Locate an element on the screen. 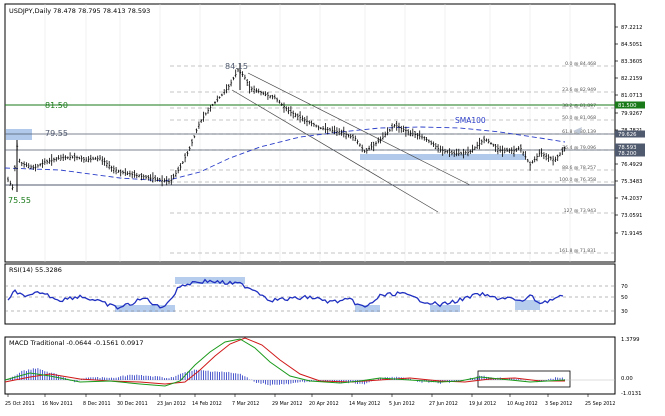 The image size is (665, 416). rsi-panel: RSI(14) 55.3286 is located at coordinates (310, 294).